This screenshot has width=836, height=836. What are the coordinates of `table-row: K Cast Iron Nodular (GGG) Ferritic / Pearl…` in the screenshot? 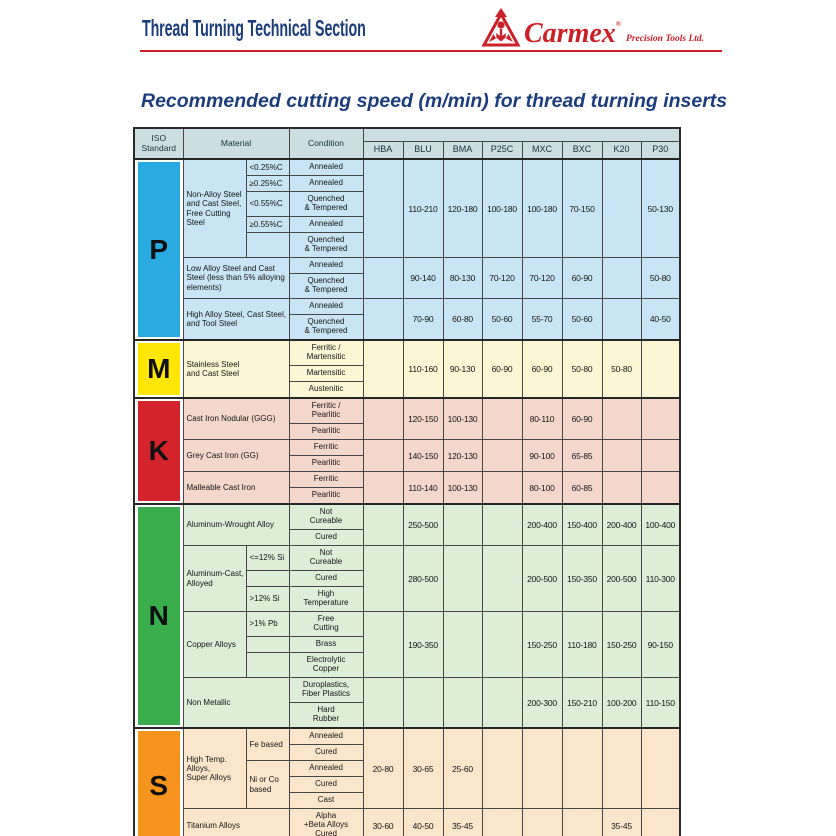 It's located at (407, 451).